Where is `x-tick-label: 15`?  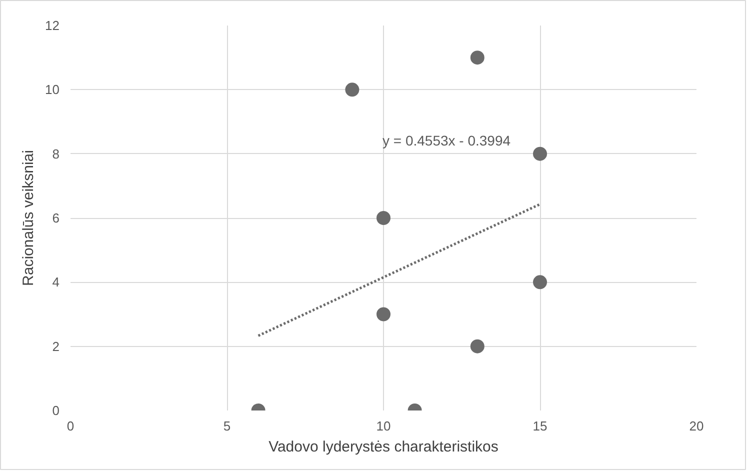 x-tick-label: 15 is located at coordinates (540, 426).